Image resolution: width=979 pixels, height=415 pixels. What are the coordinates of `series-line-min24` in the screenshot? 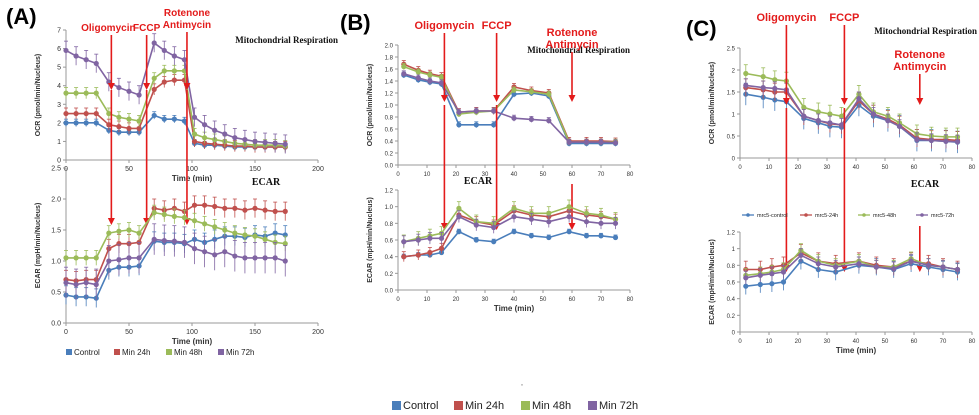 It's located at (175, 243).